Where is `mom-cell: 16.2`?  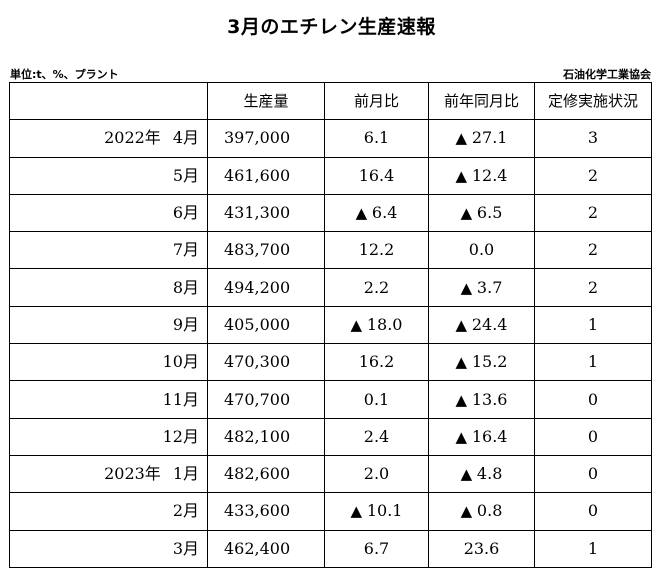 mom-cell: 16.2 is located at coordinates (376, 362).